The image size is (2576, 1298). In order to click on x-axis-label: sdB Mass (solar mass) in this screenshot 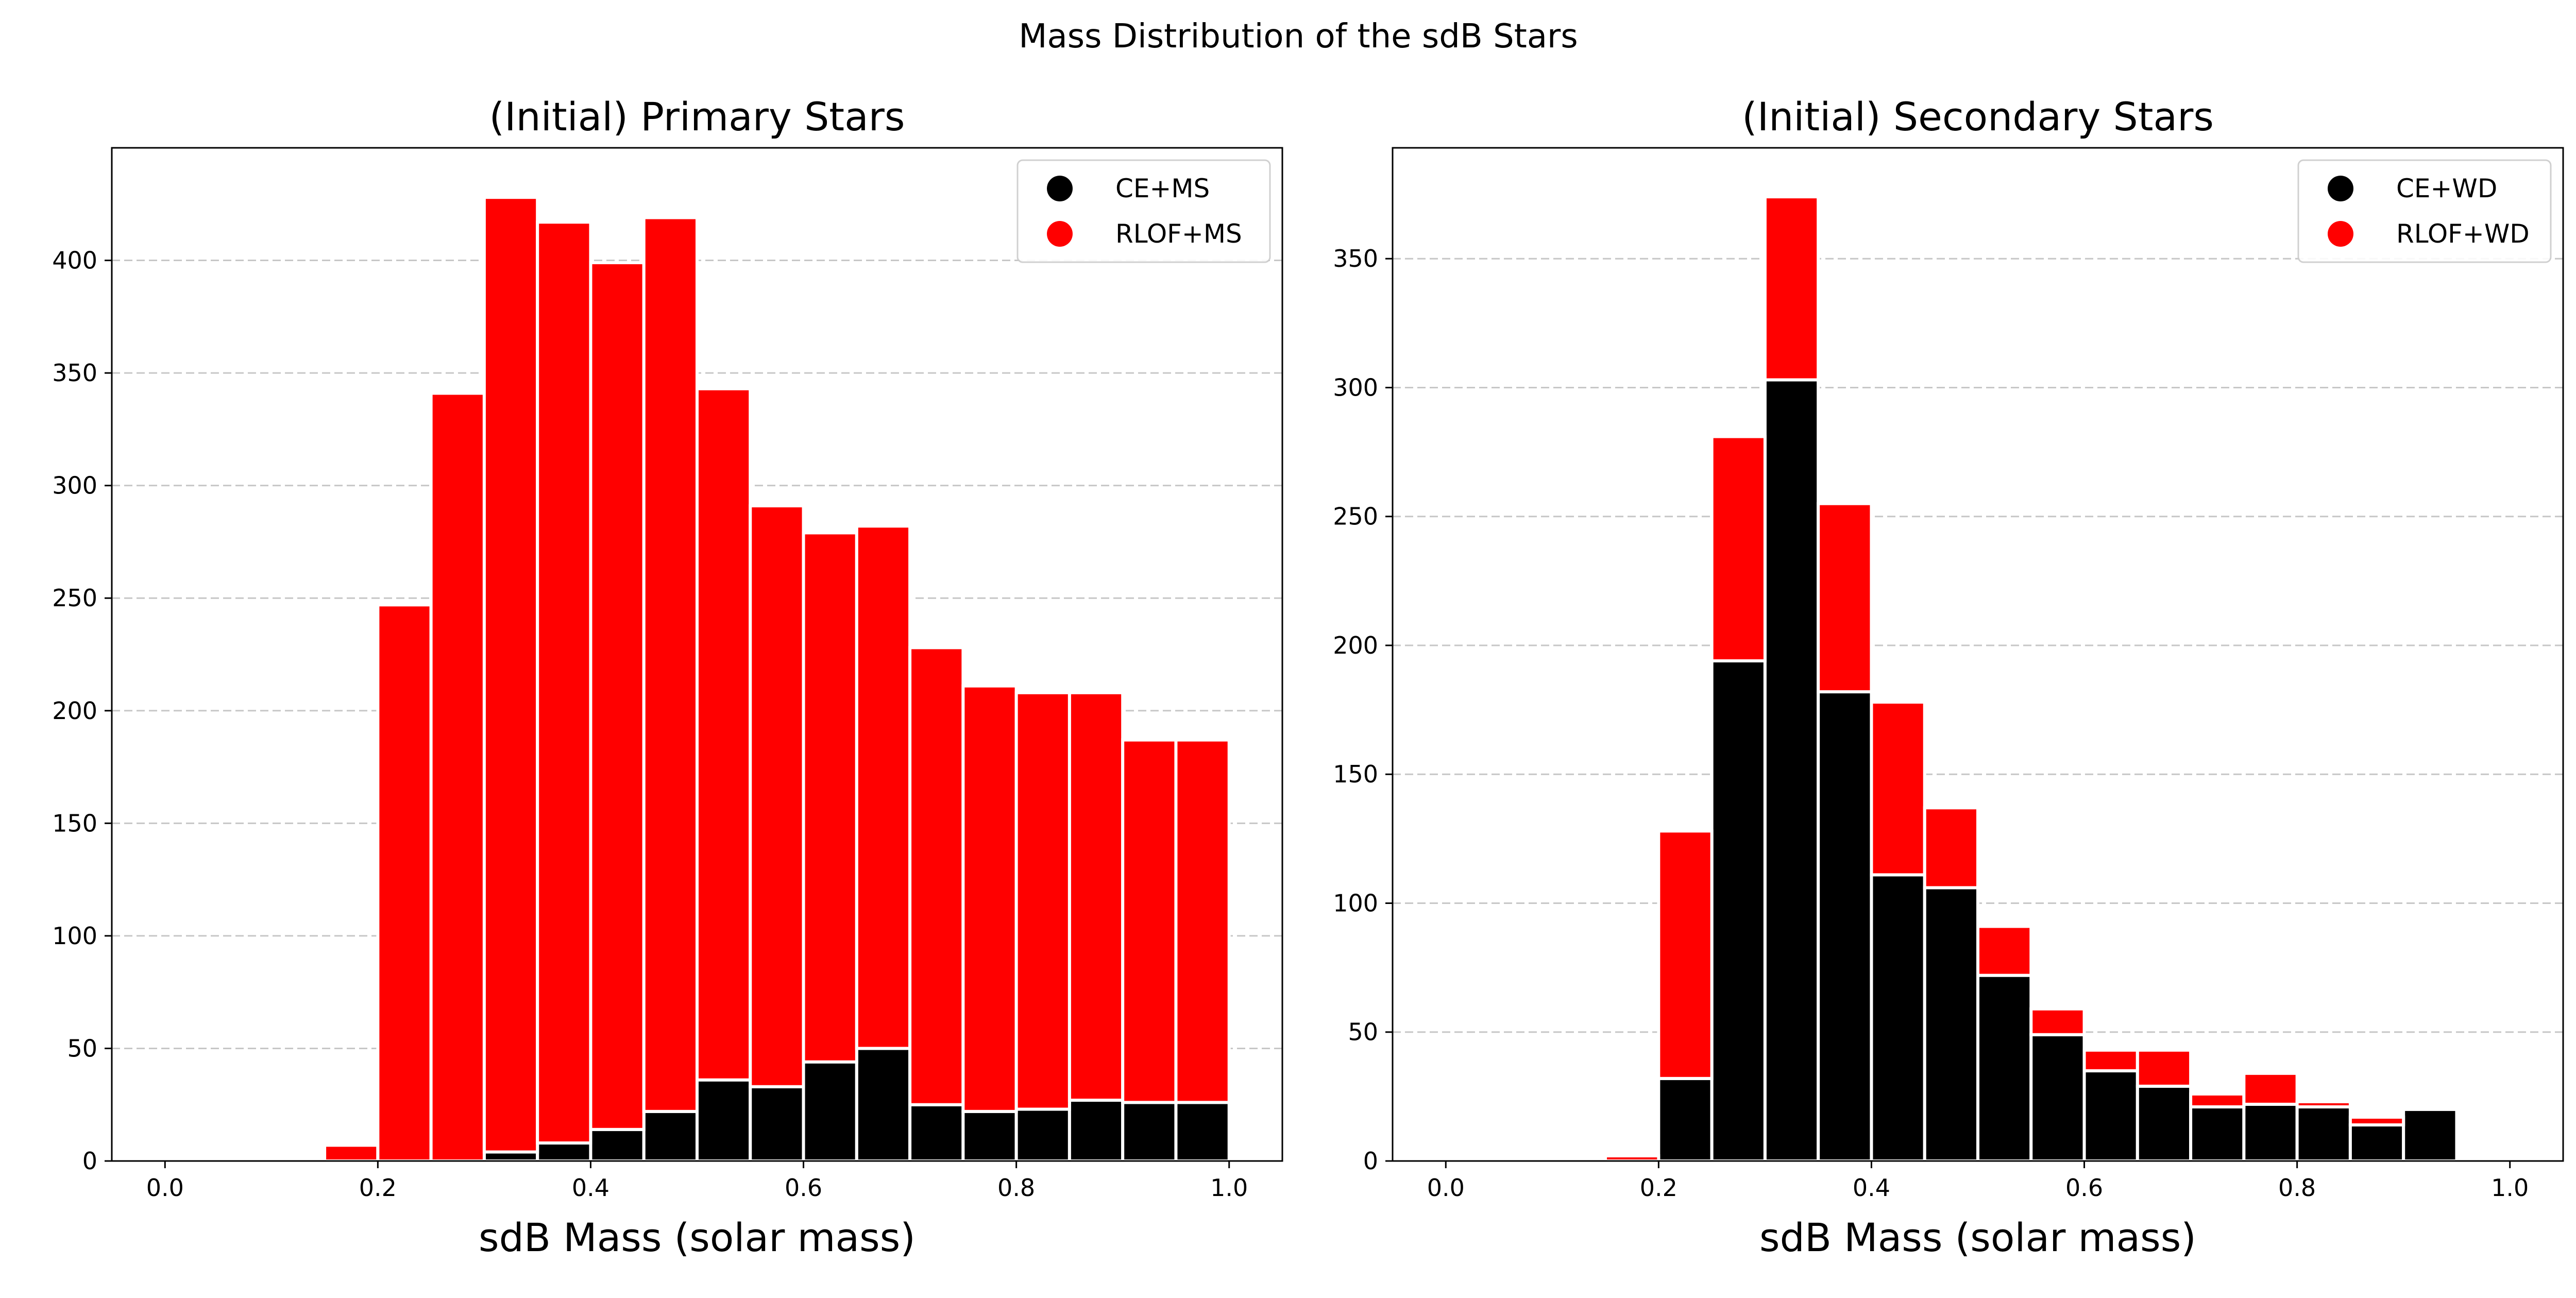, I will do `click(697, 1237)`.